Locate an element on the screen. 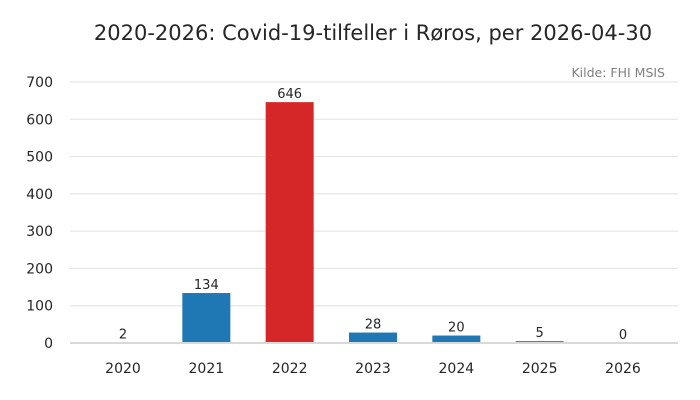 The width and height of the screenshot is (700, 400). y-tick-label: 300 is located at coordinates (39, 232).